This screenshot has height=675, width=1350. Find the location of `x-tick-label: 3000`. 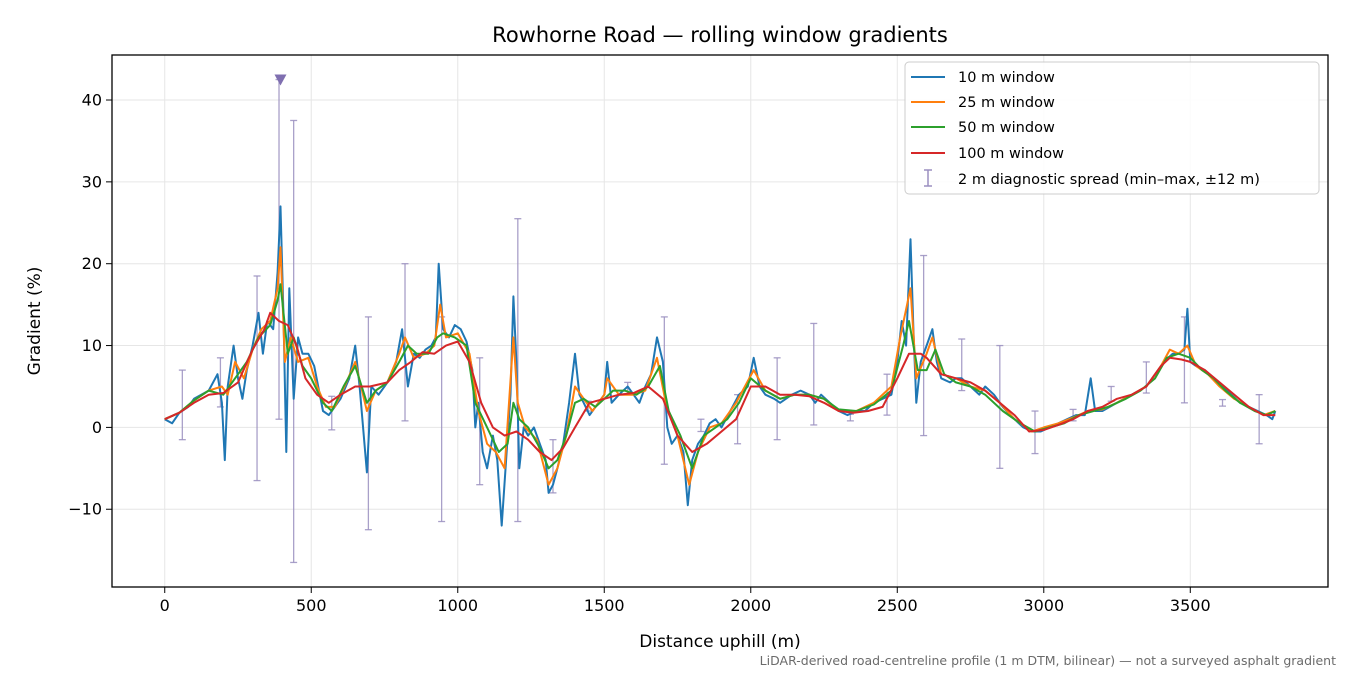

x-tick-label: 3000 is located at coordinates (1043, 605).